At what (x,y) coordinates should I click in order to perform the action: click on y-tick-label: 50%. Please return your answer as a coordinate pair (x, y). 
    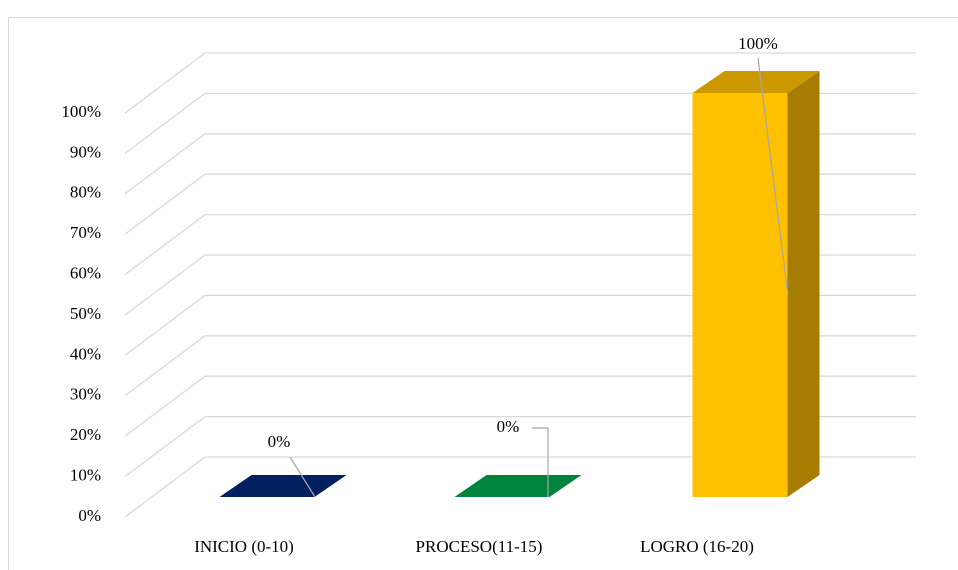
    Looking at the image, I should click on (85, 313).